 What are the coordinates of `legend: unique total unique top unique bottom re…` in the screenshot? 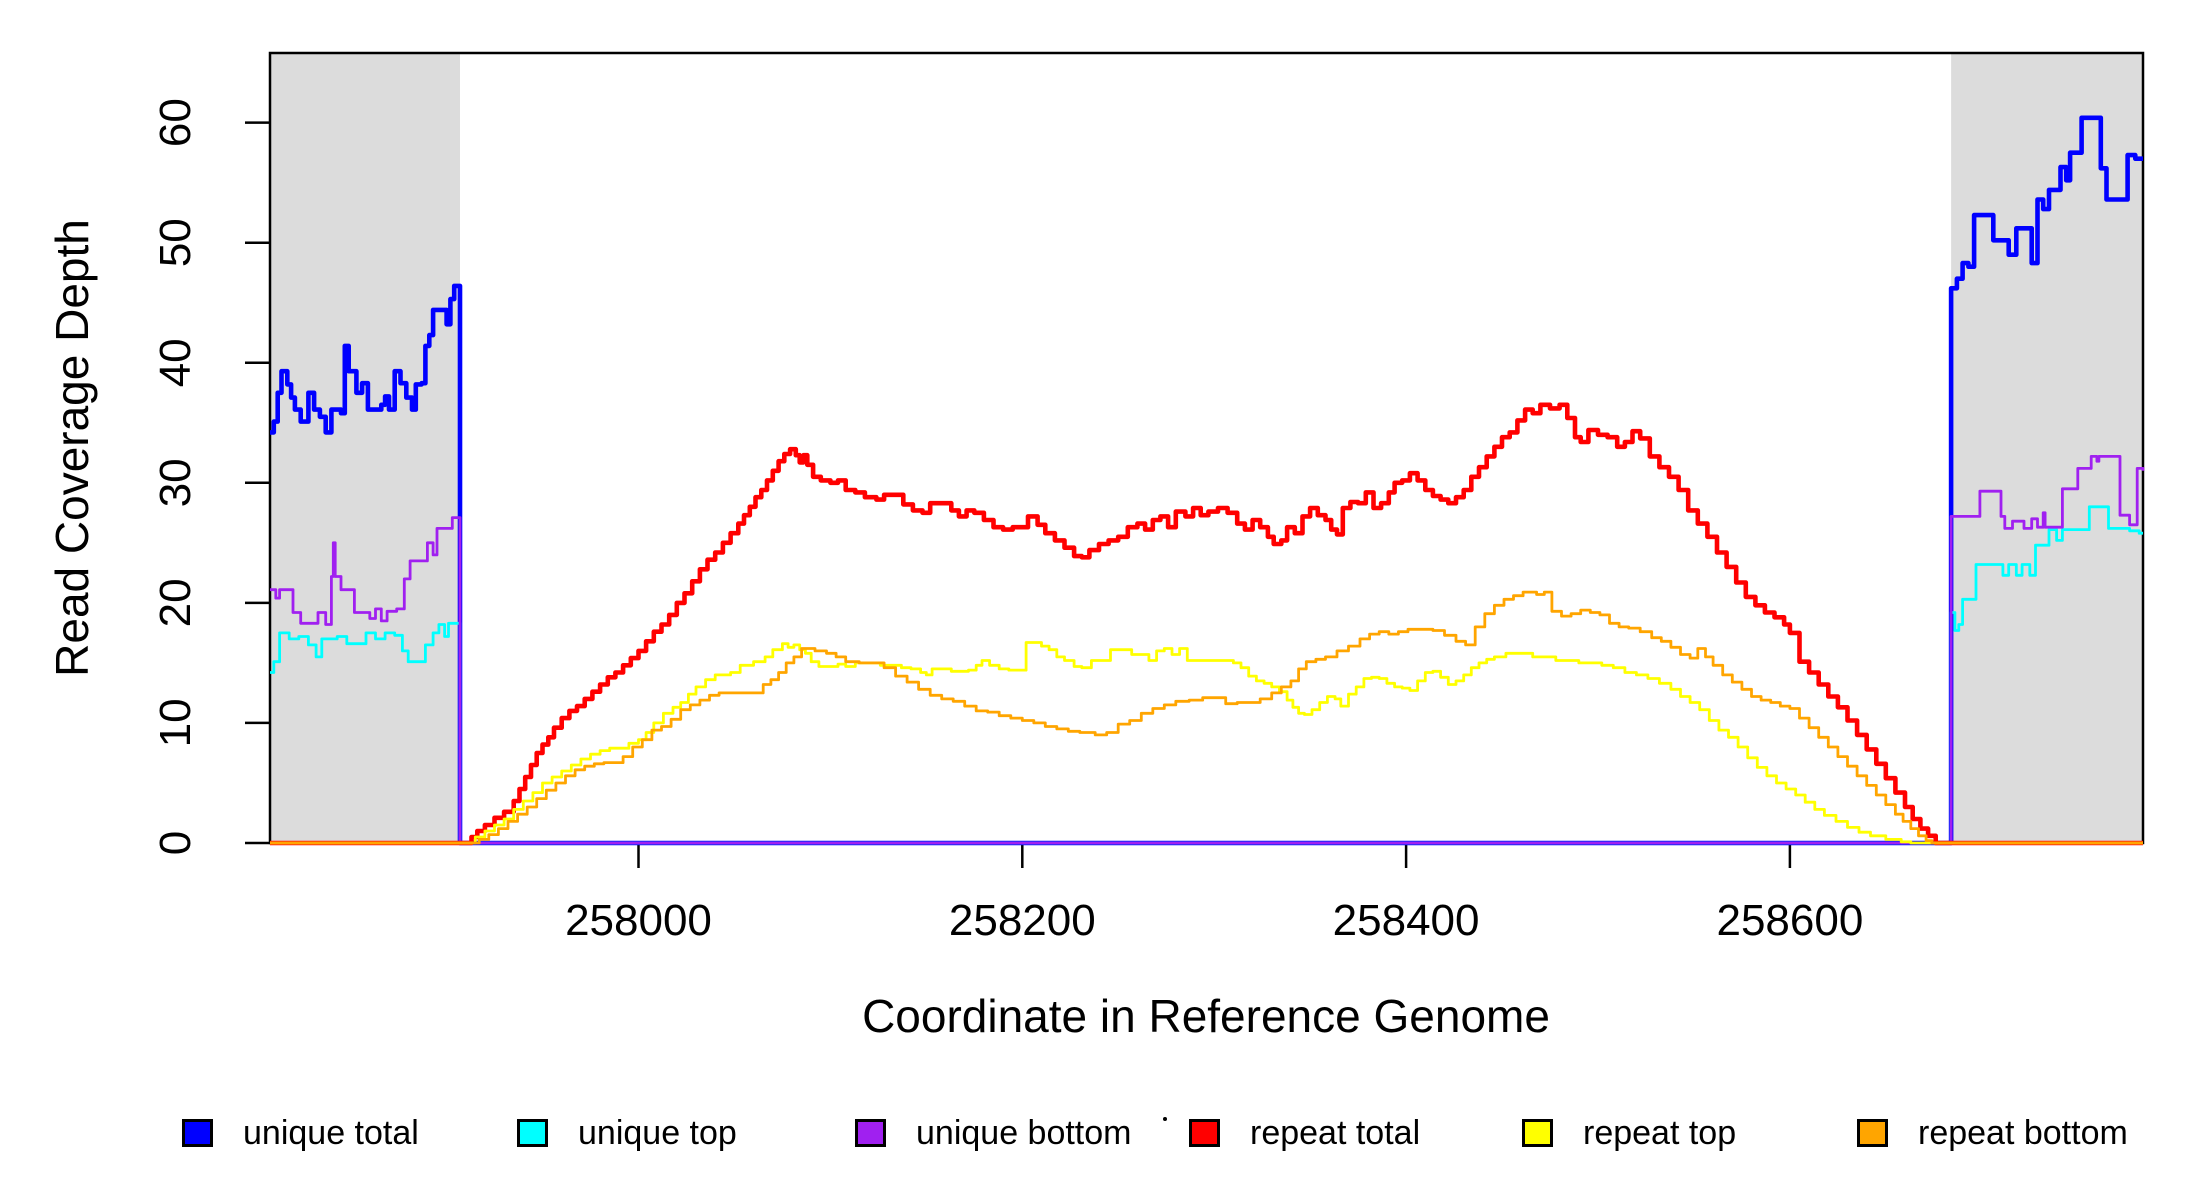 It's located at (1100, 1133).